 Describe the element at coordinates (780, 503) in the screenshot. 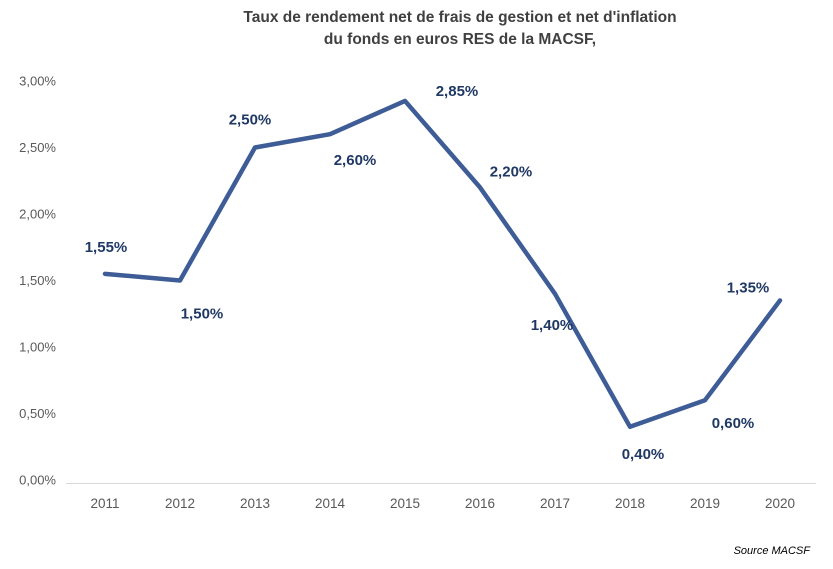

I see `x-tick-label: 2020` at that location.